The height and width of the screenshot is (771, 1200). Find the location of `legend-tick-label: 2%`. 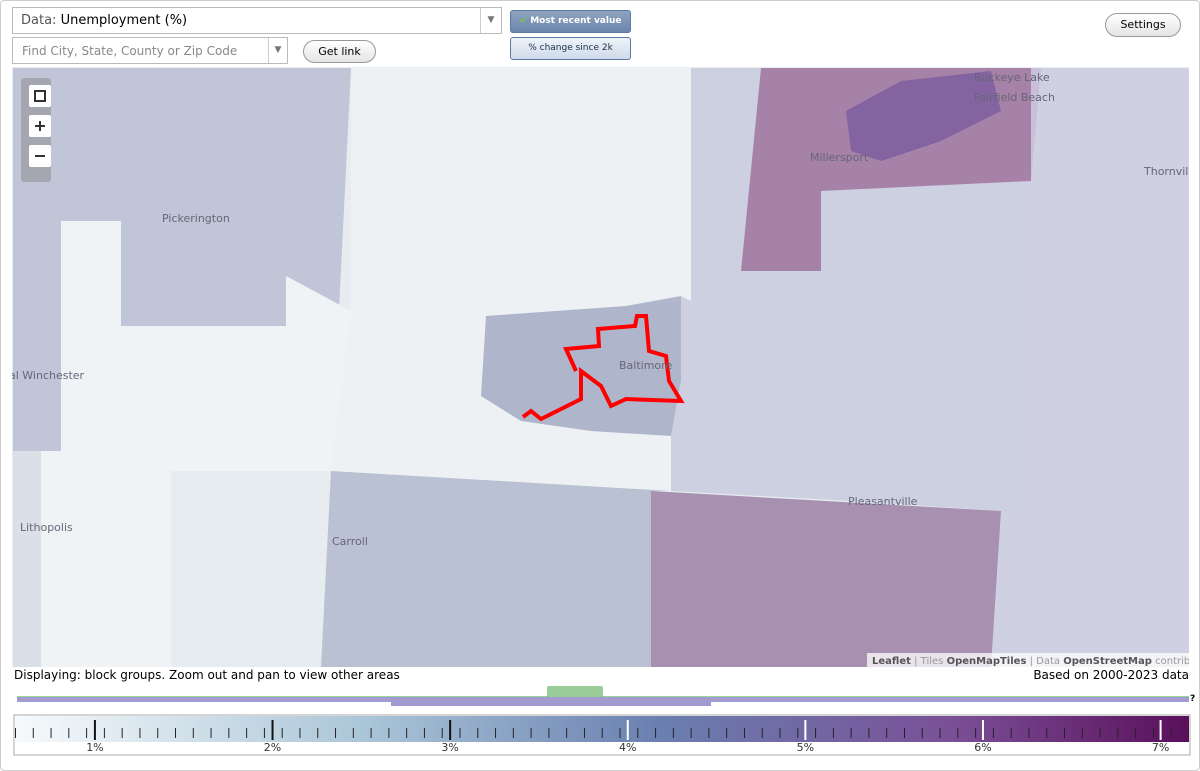

legend-tick-label: 2% is located at coordinates (272, 747).